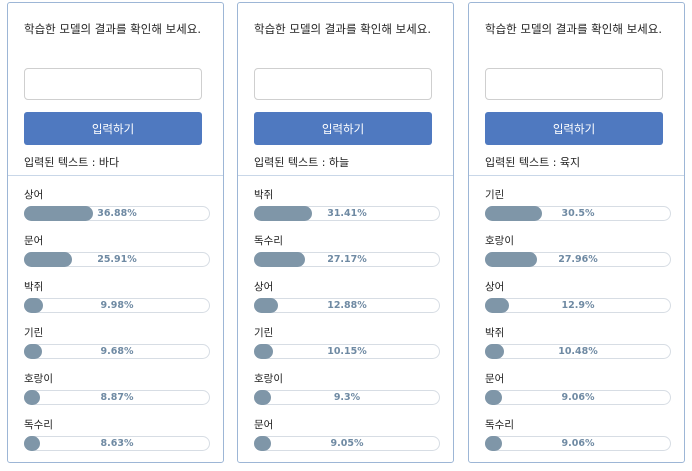 The image size is (692, 471). I want to click on prediction-item: 기린 9.68%, so click(117, 348).